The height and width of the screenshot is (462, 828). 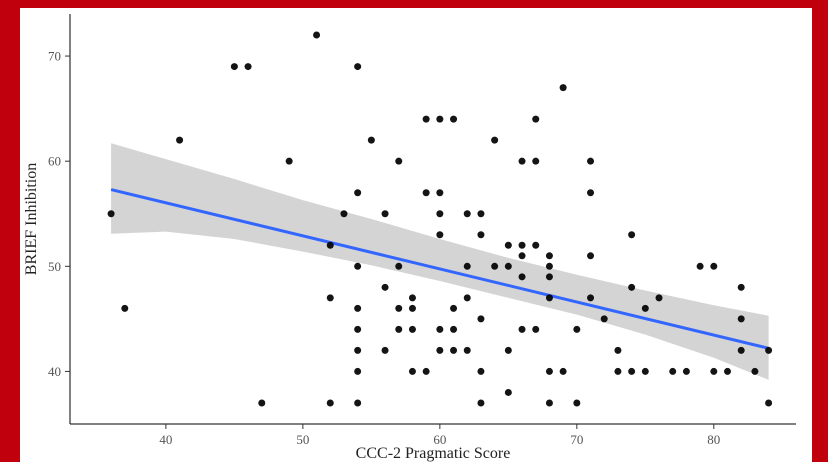 What do you see at coordinates (433, 453) in the screenshot?
I see `x-axis-title: CCC-2 Pragmatic Score` at bounding box center [433, 453].